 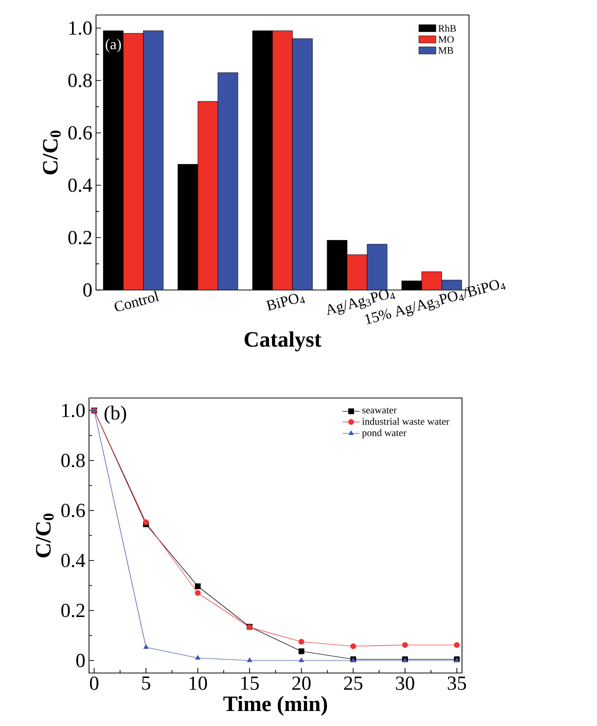 What do you see at coordinates (250, 683) in the screenshot?
I see `x-tick-label: 15` at bounding box center [250, 683].